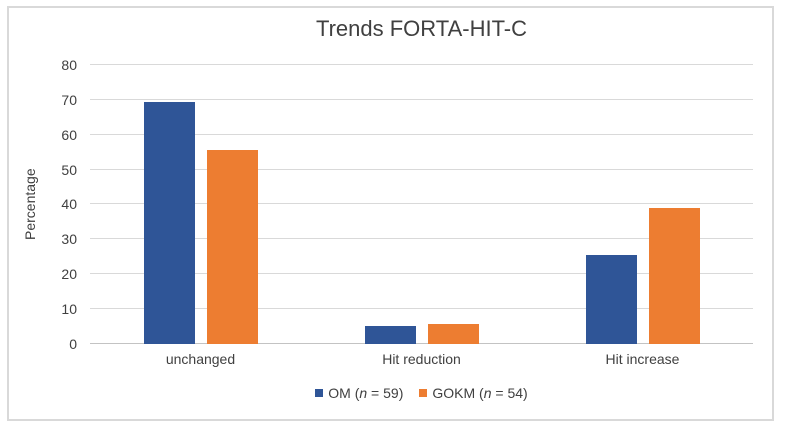  What do you see at coordinates (421, 343) in the screenshot?
I see `x-axis-line` at bounding box center [421, 343].